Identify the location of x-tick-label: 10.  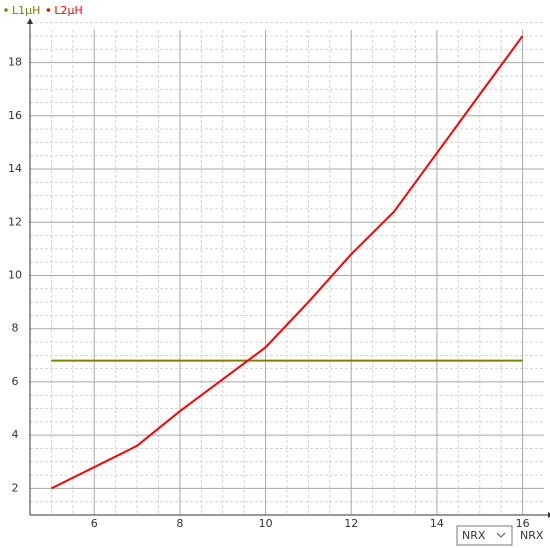
(266, 523).